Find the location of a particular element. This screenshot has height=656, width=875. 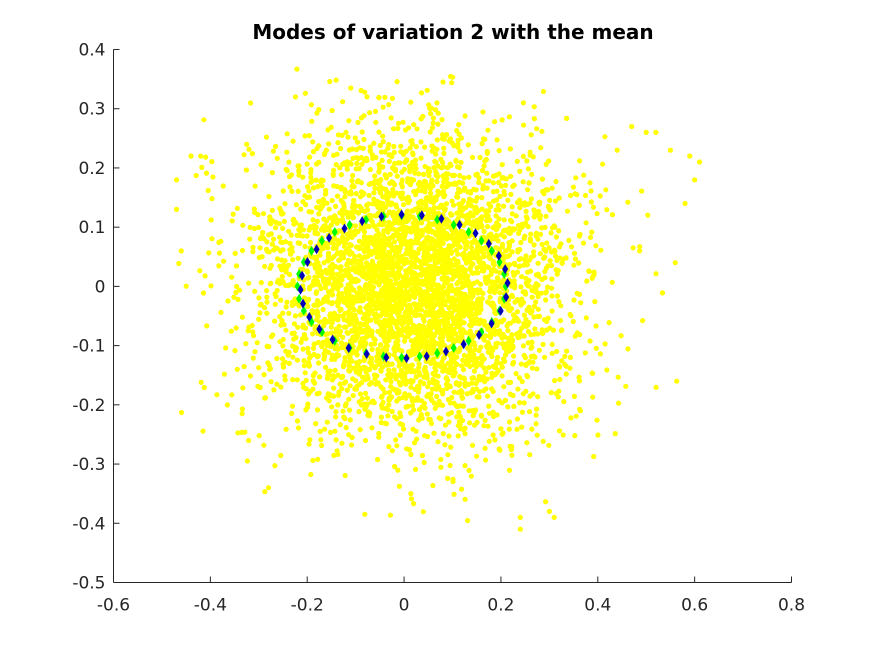

outlier-point is located at coordinates (201, 156).